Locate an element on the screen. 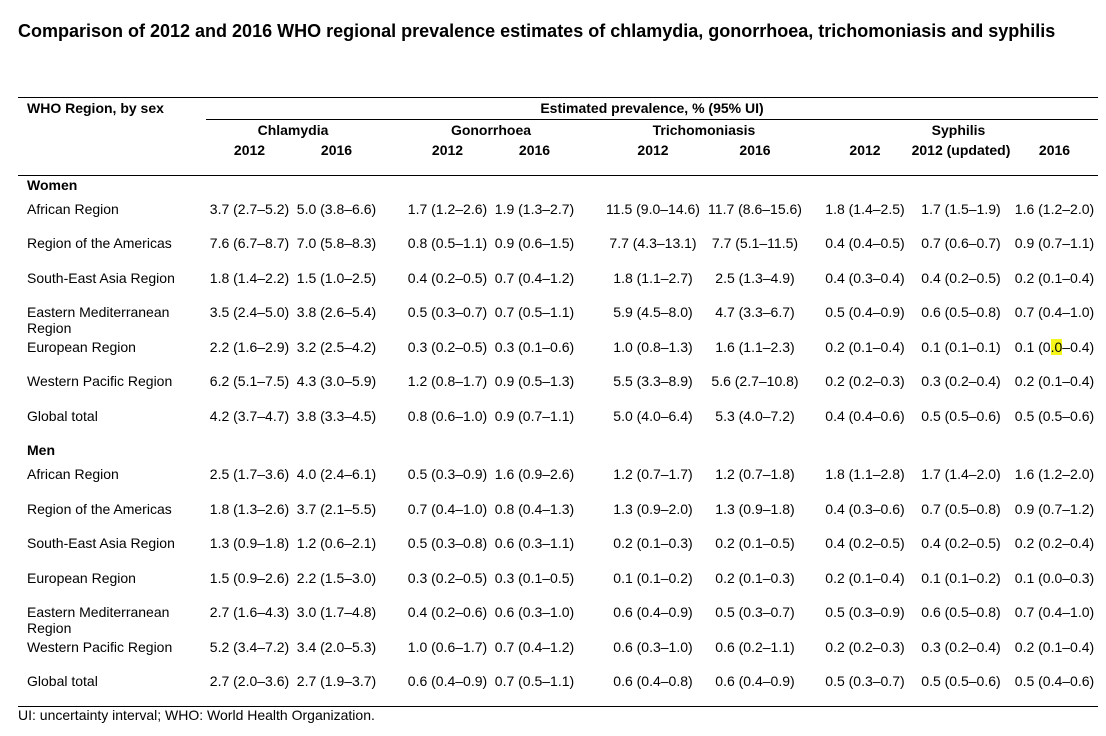 This screenshot has height=736, width=1106. prevalence-value: 2.5 (1.3–4.9) is located at coordinates (755, 277).